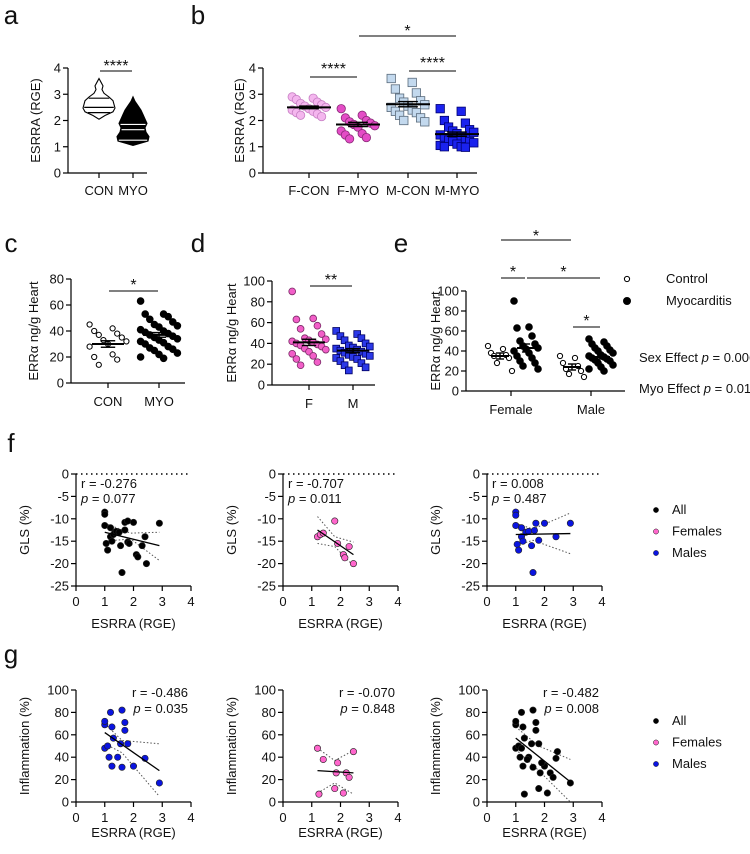  Describe the element at coordinates (671, 388) in the screenshot. I see `stat-name: Myo Effect` at that location.